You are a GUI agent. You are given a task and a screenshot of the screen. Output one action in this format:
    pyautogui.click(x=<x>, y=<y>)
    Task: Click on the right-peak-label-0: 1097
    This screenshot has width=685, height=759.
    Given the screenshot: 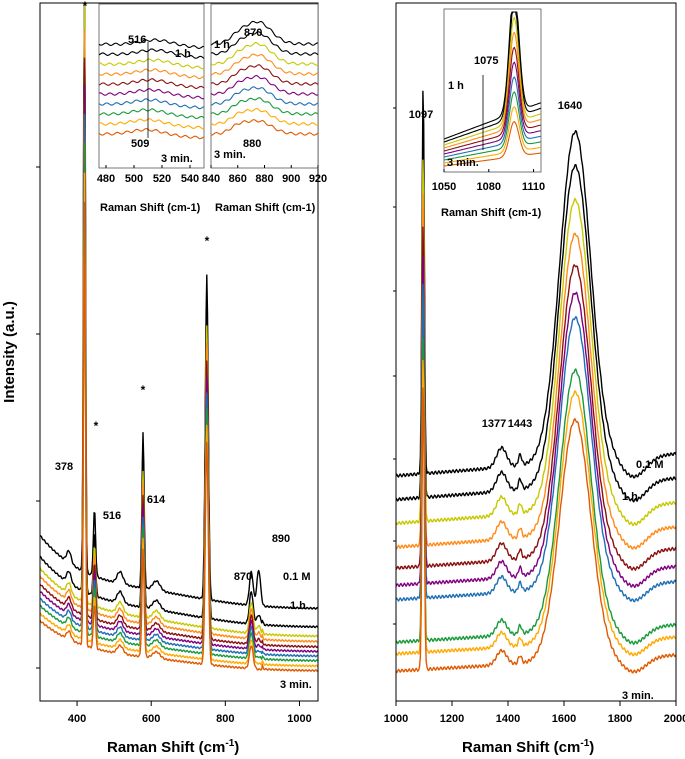 What is the action you would take?
    pyautogui.click(x=421, y=115)
    